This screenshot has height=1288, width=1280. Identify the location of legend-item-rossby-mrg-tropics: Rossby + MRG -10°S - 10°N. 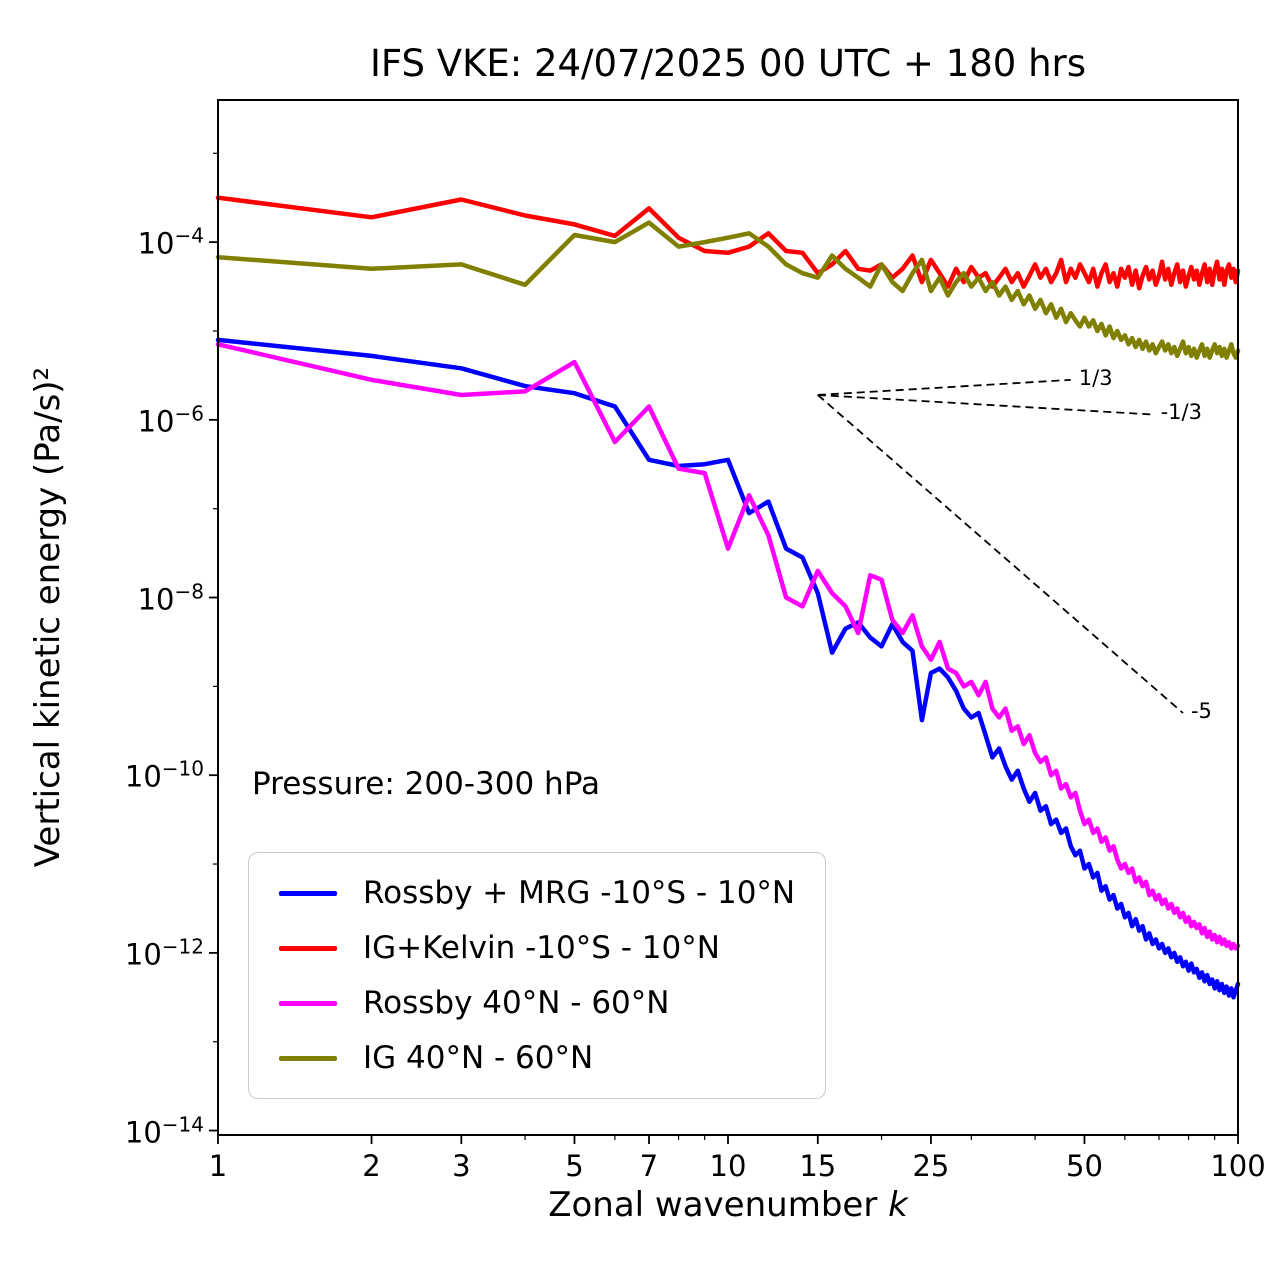
(537, 893).